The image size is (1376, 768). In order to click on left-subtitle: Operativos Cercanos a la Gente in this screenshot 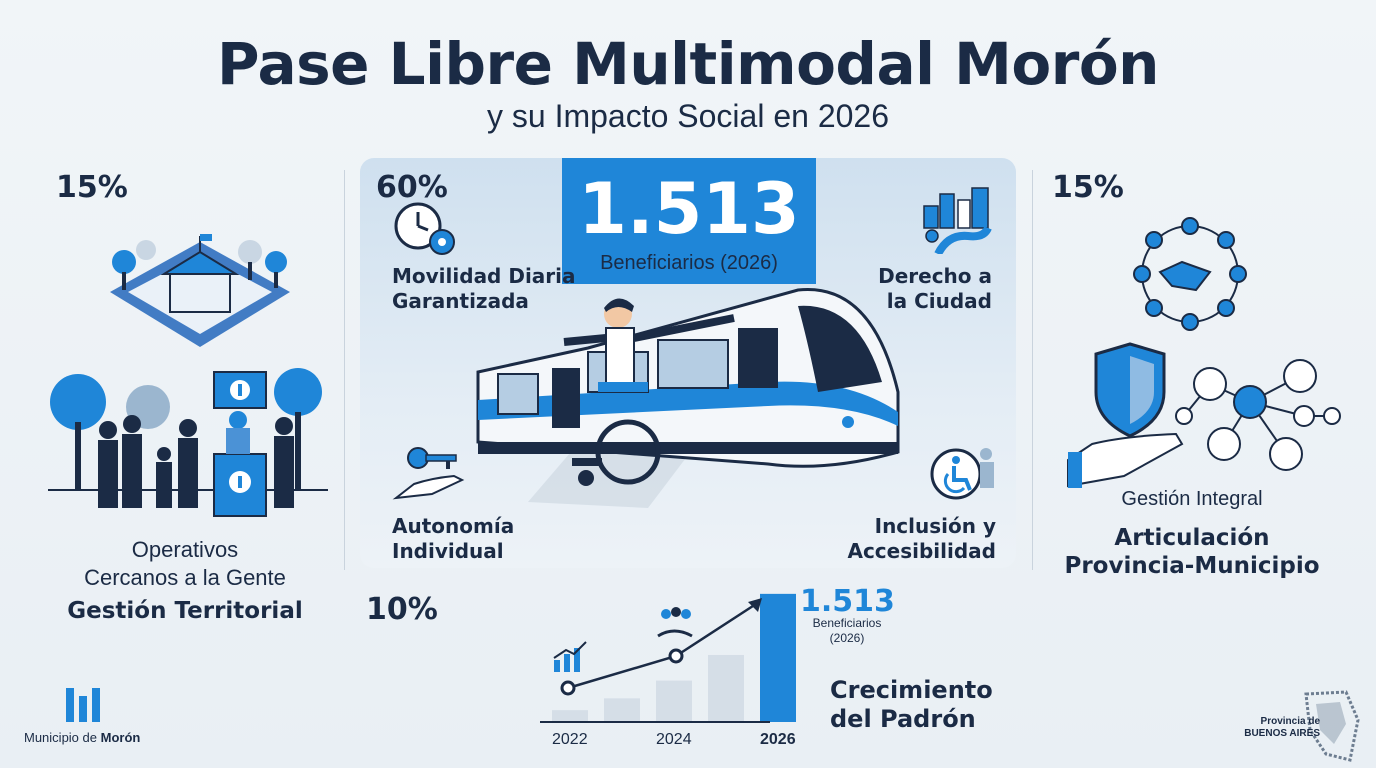, I will do `click(185, 564)`.